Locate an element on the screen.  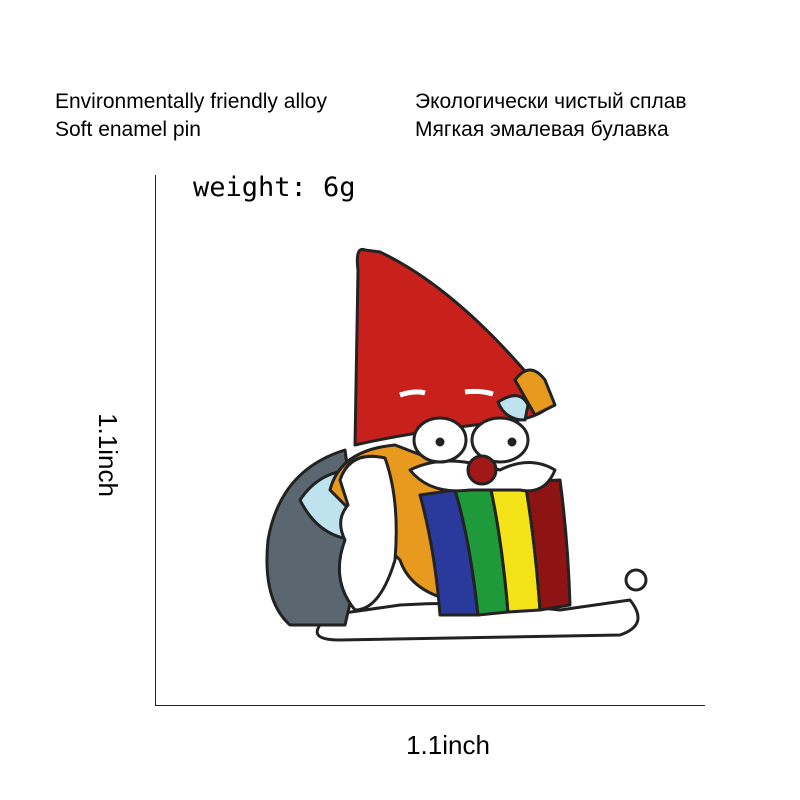
width-dimension-line is located at coordinates (430, 705).